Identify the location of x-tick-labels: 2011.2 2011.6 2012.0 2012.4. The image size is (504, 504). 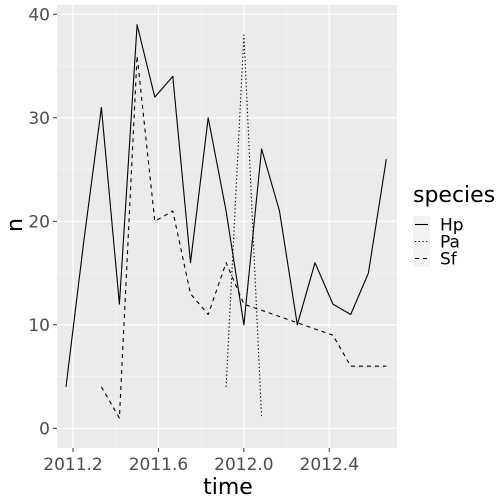
(201, 465).